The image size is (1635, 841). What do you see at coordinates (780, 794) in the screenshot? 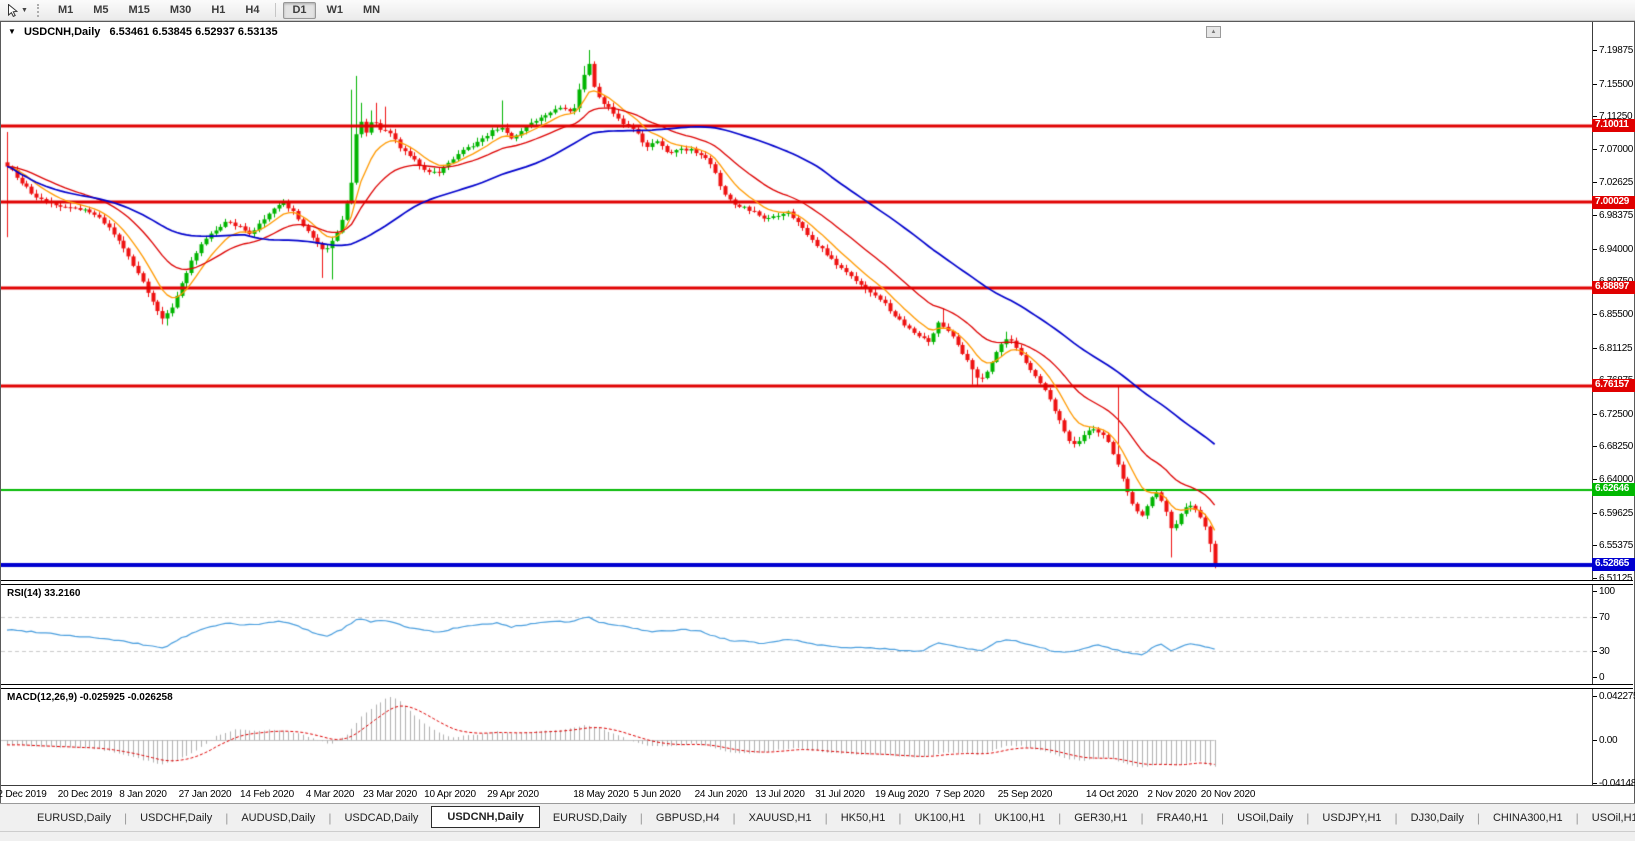
I see `date-axis-label: 13 Jul 2020` at bounding box center [780, 794].